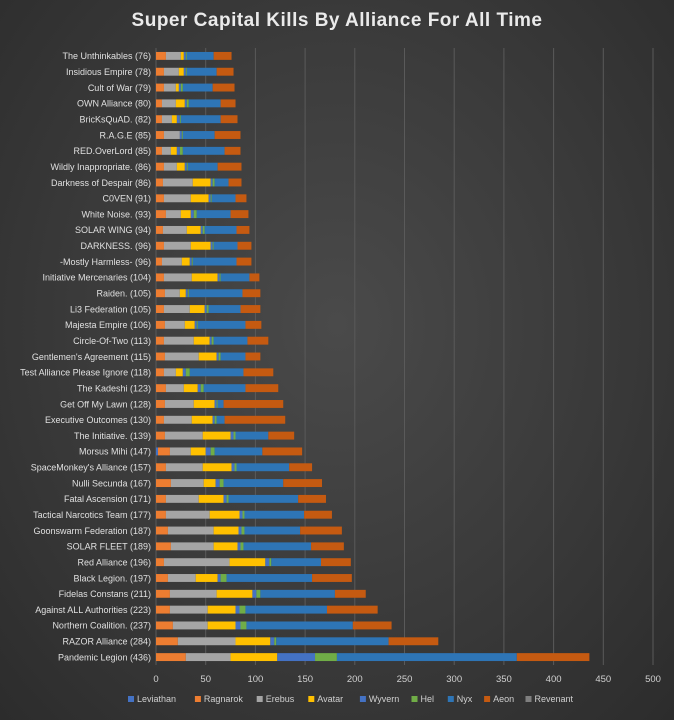 This screenshot has width=674, height=720. I want to click on legend-label: Avatar, so click(330, 699).